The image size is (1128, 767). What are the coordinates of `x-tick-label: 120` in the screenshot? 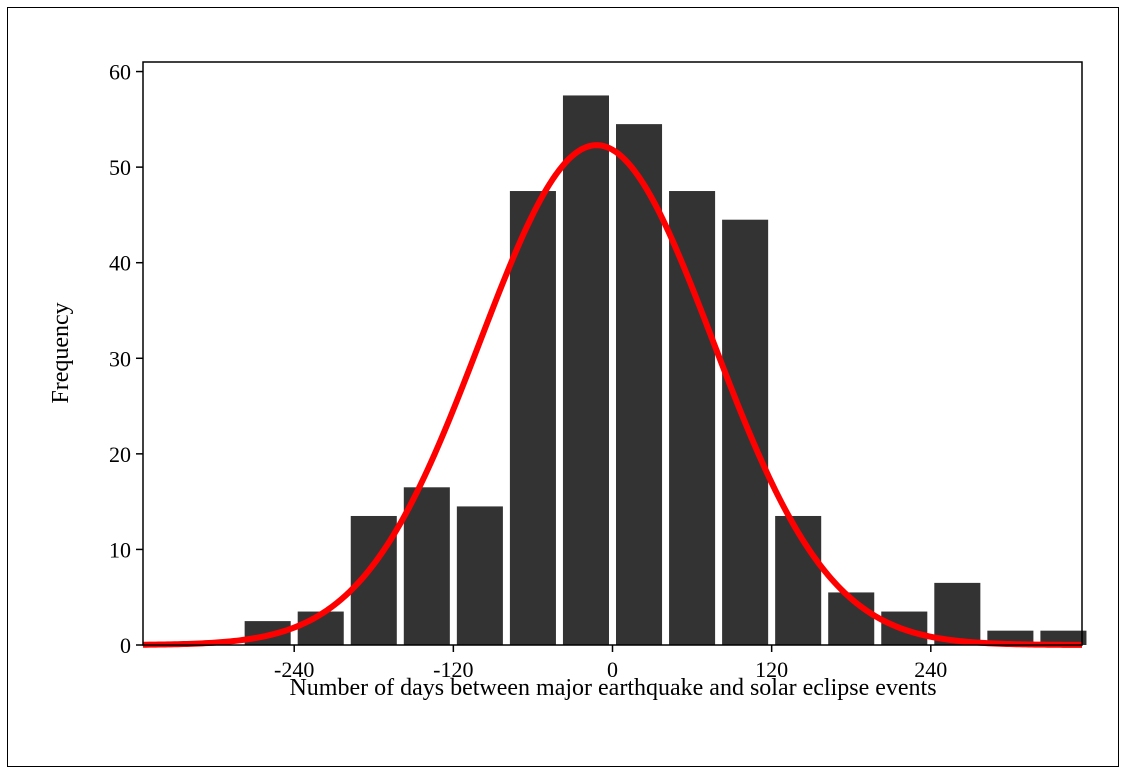 It's located at (771, 669).